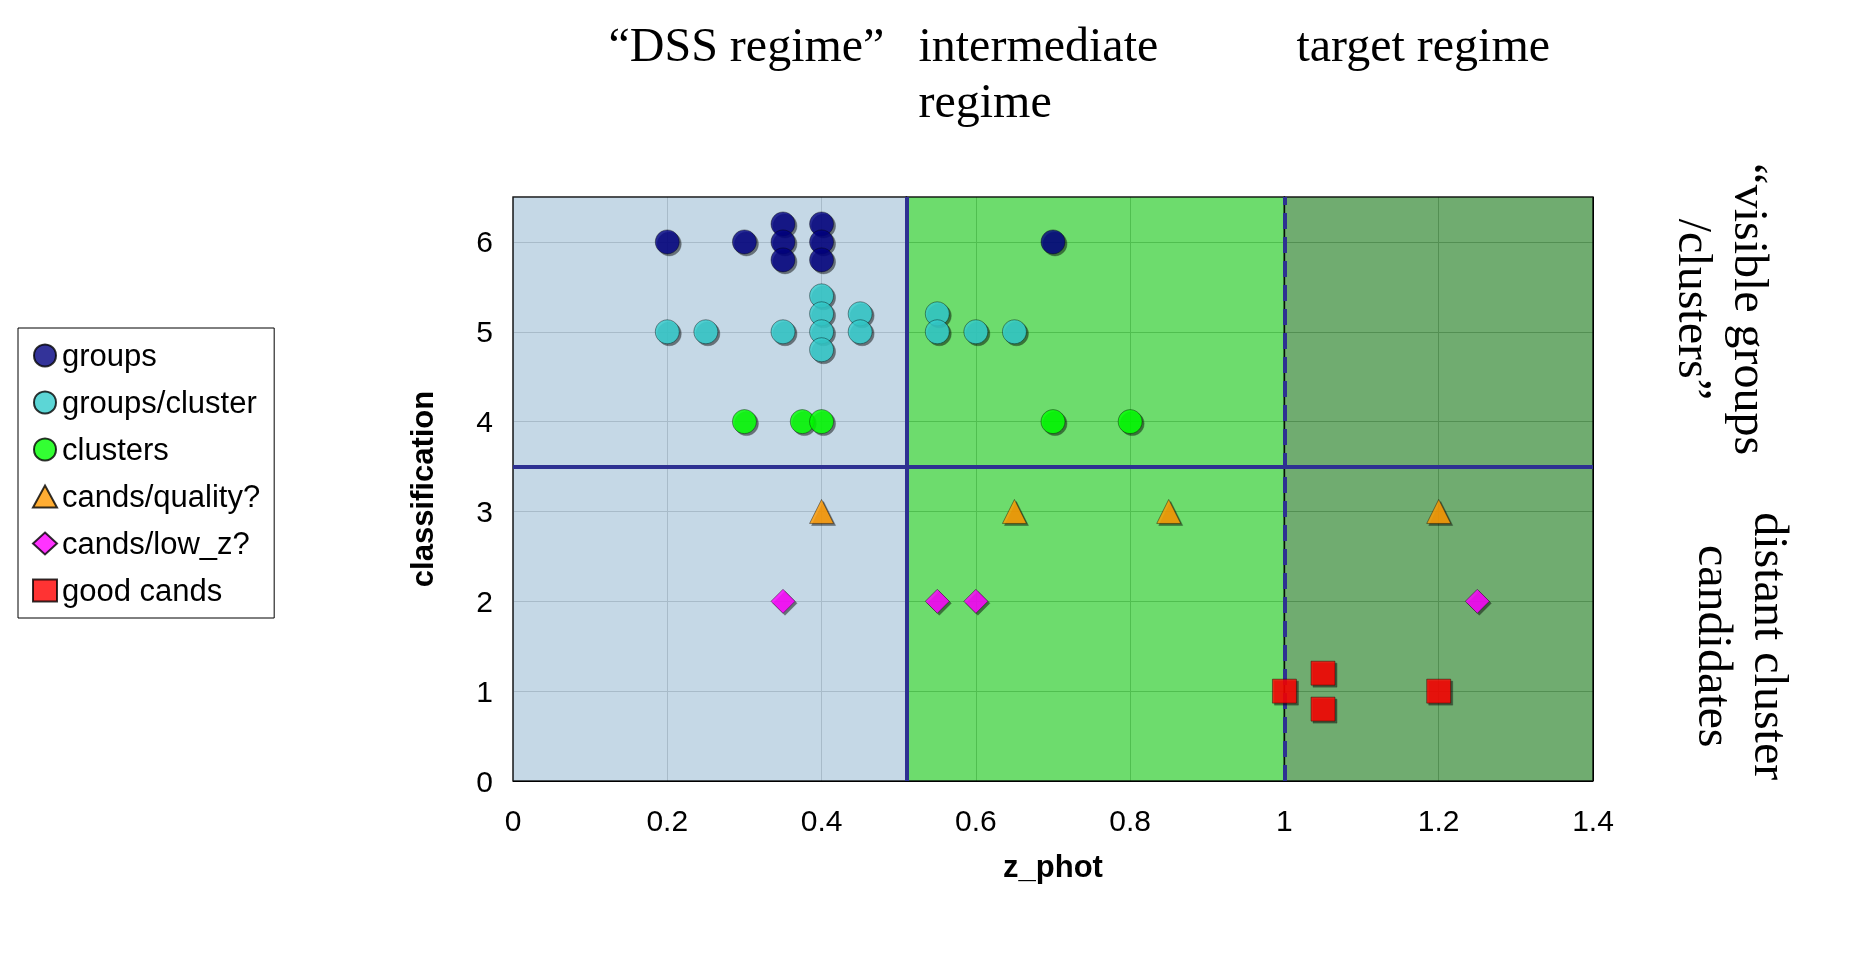  Describe the element at coordinates (484, 332) in the screenshot. I see `y-tick-label: 5` at that location.